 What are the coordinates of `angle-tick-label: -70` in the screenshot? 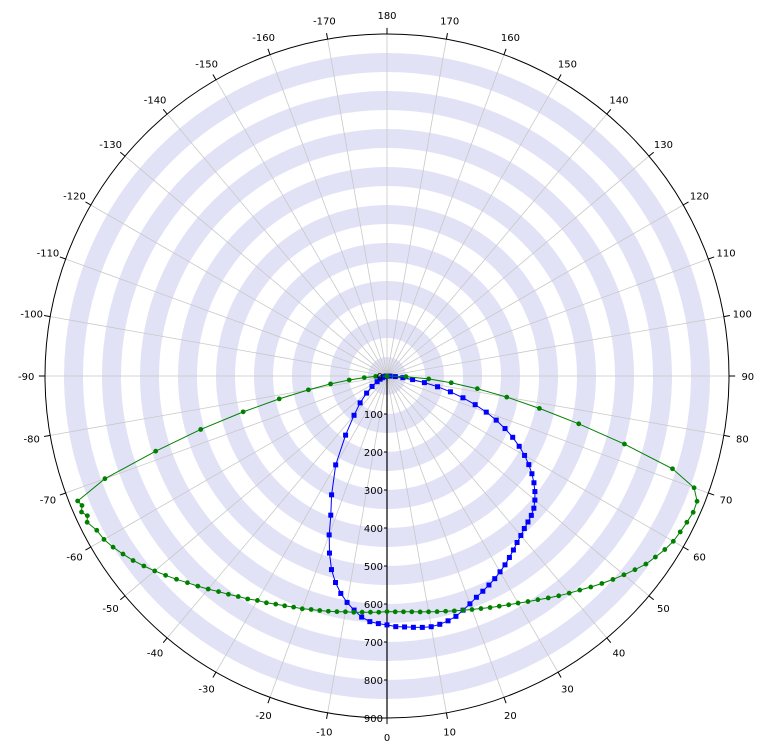 It's located at (48, 500).